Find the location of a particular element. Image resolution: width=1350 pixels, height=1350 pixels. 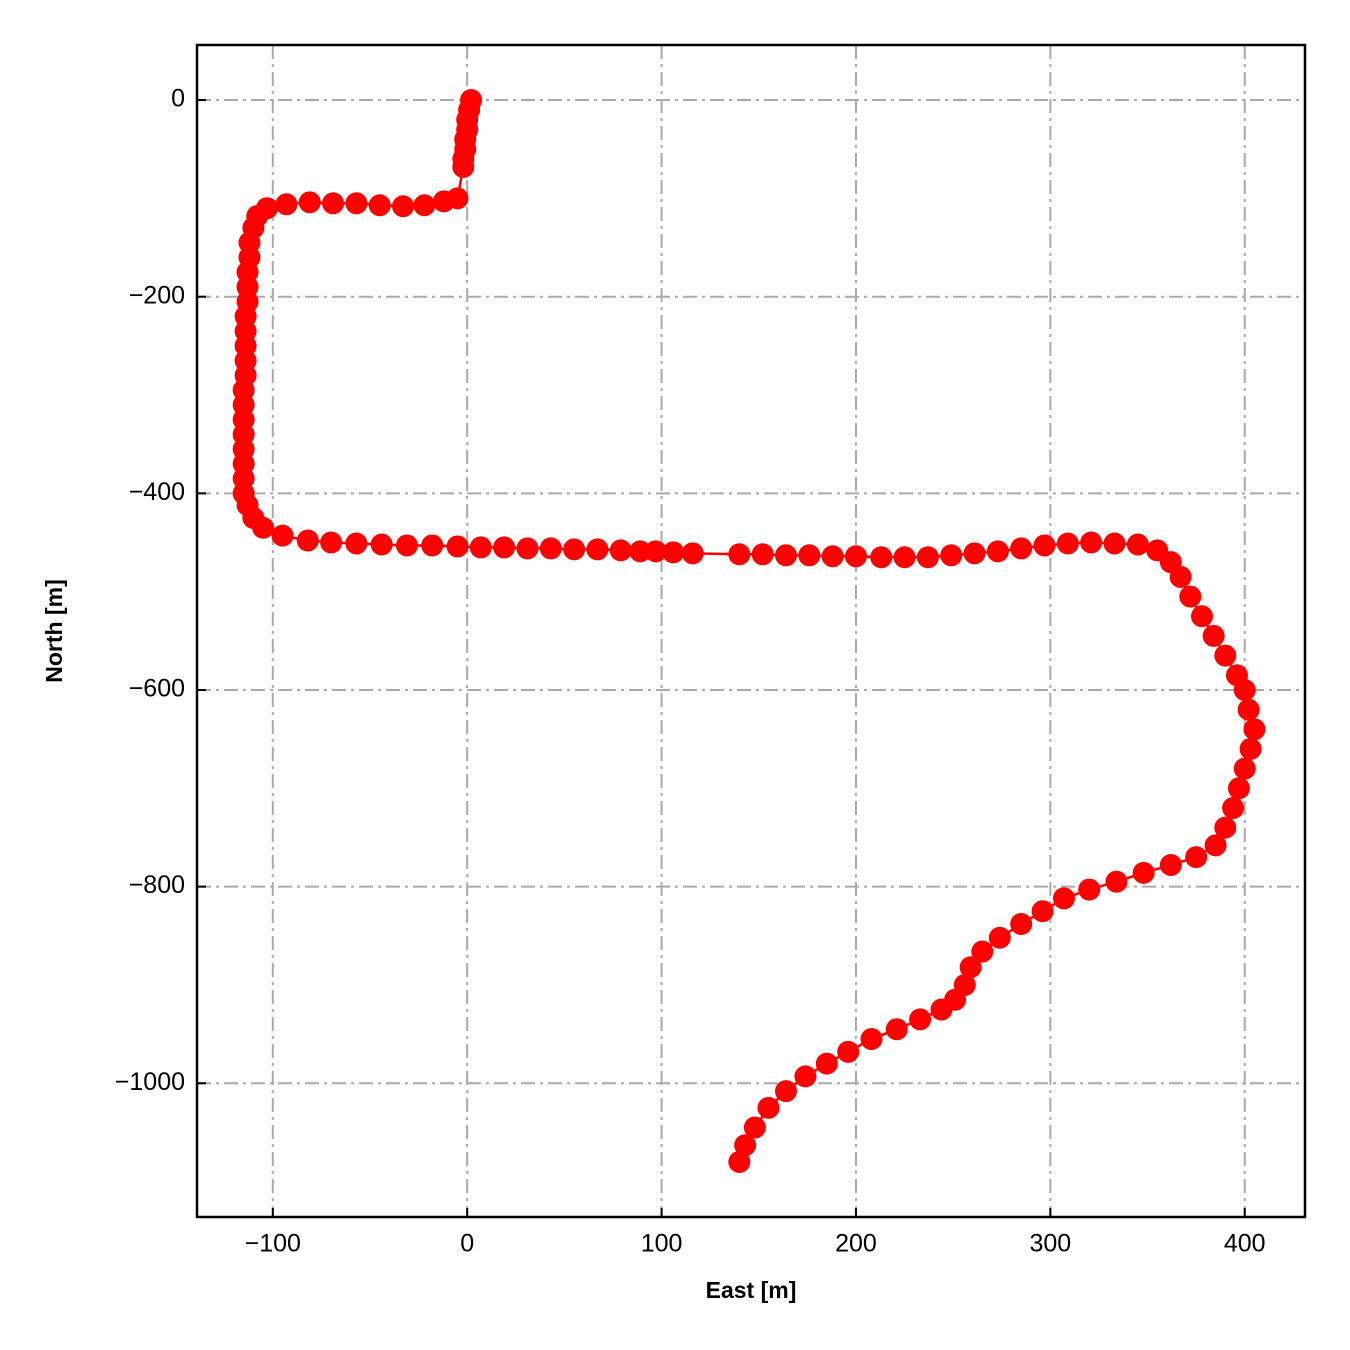

x-tick-label: 300 is located at coordinates (1050, 1244).